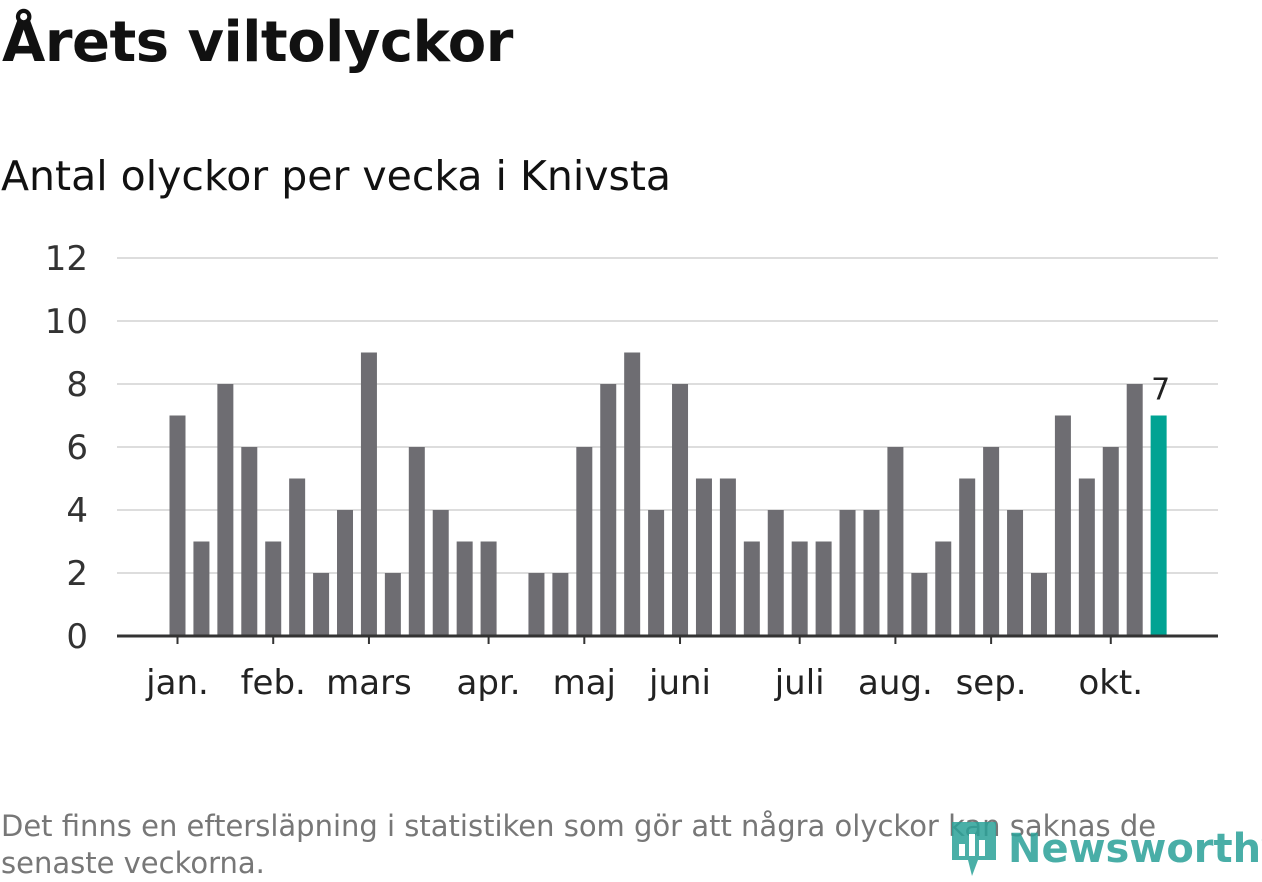  What do you see at coordinates (77, 448) in the screenshot?
I see `y-tick-label: 6` at bounding box center [77, 448].